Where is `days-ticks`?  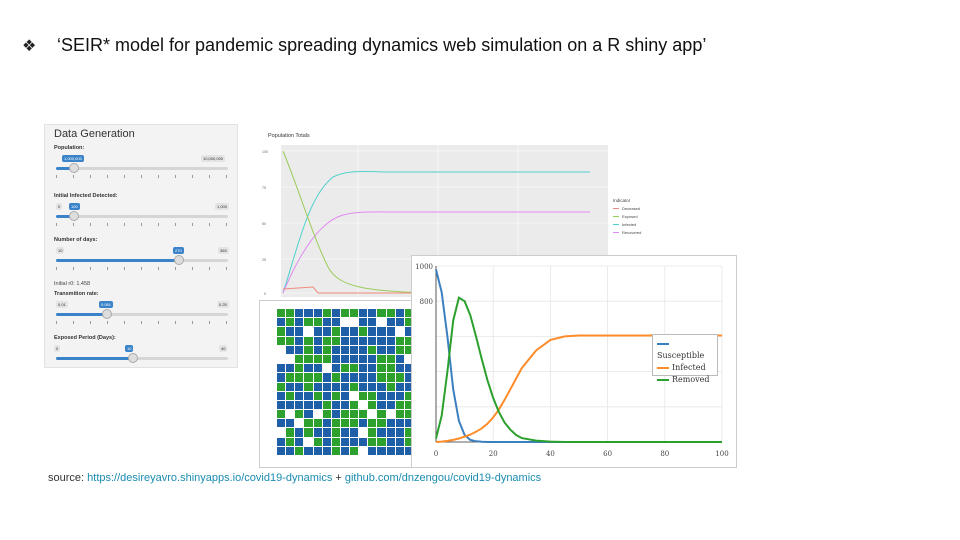 days-ticks is located at coordinates (142, 268).